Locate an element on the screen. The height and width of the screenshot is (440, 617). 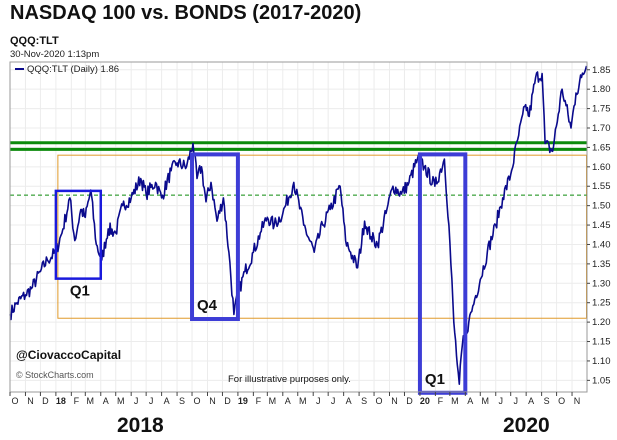
year-label-2020: 2020 is located at coordinates (526, 425).